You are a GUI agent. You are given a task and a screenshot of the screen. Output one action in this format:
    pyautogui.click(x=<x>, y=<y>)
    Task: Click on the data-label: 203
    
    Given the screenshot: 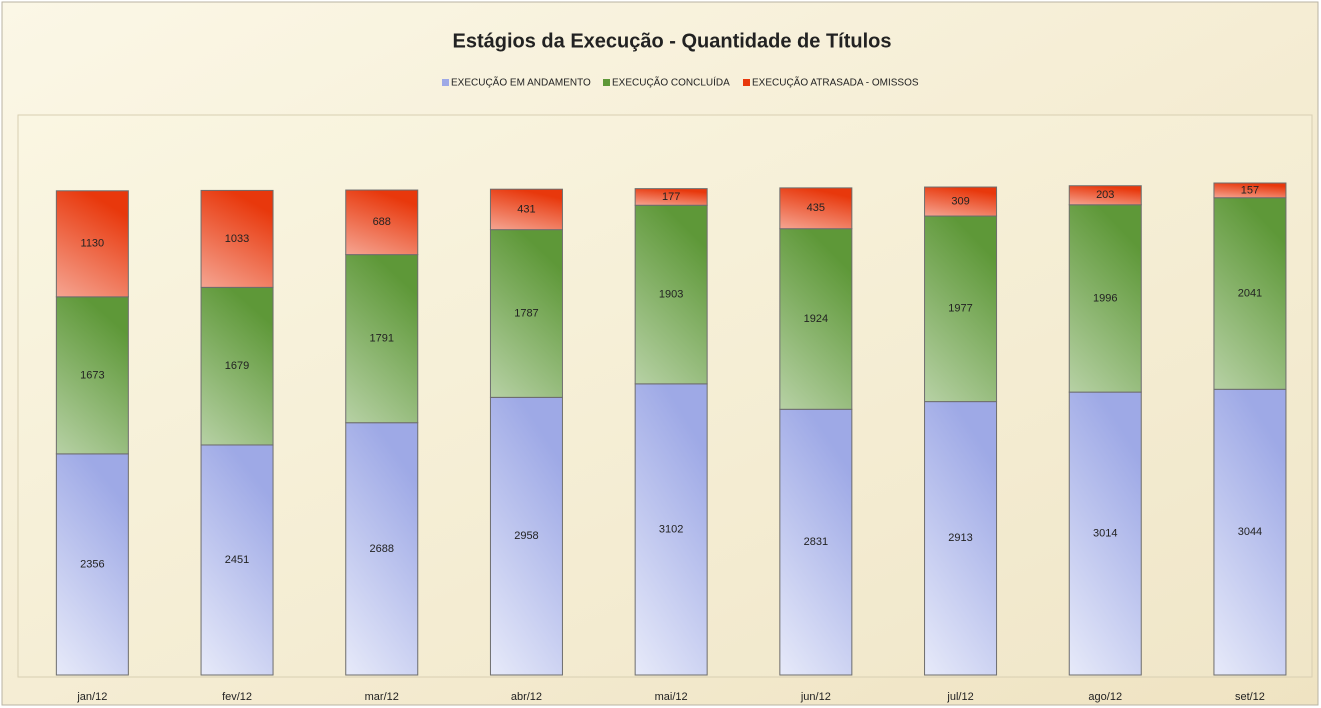 What is the action you would take?
    pyautogui.click(x=1105, y=195)
    